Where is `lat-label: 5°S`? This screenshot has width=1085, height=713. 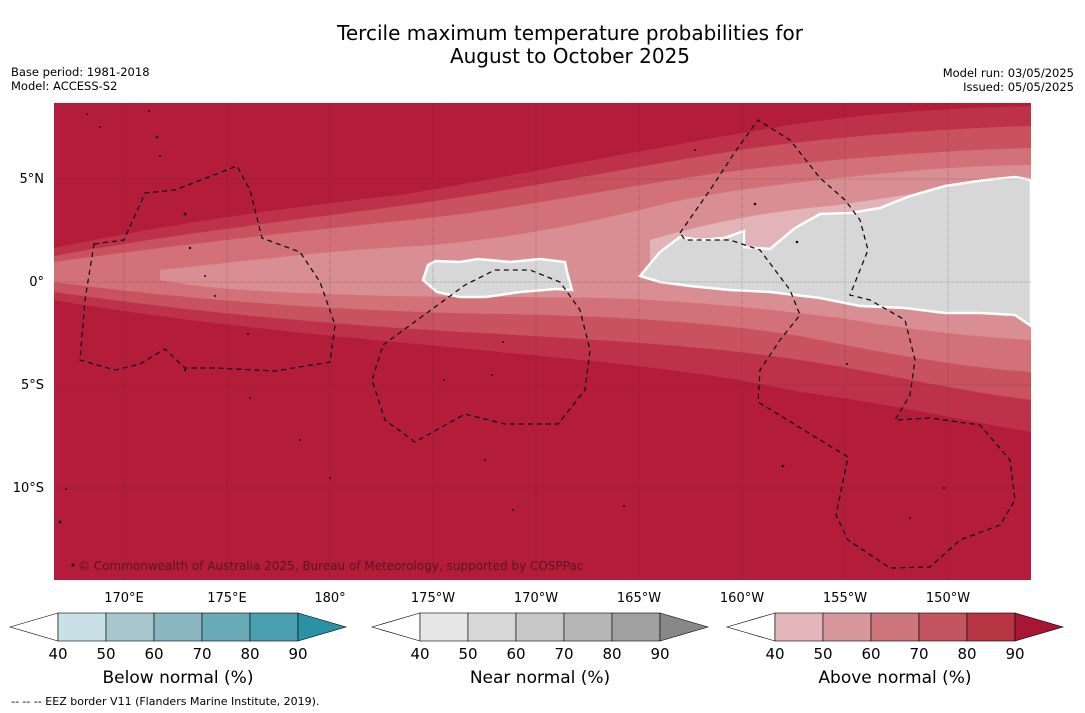
lat-label: 5°S is located at coordinates (32, 385).